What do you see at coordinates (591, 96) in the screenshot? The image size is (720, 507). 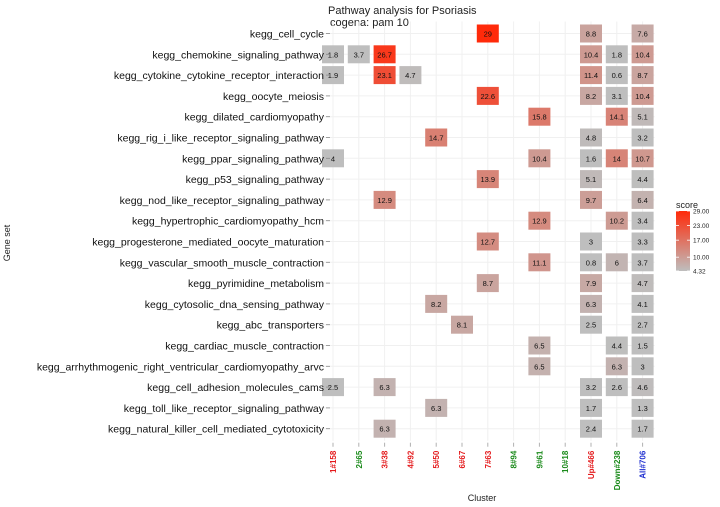 I see `cell-value-label: 8.2` at bounding box center [591, 96].